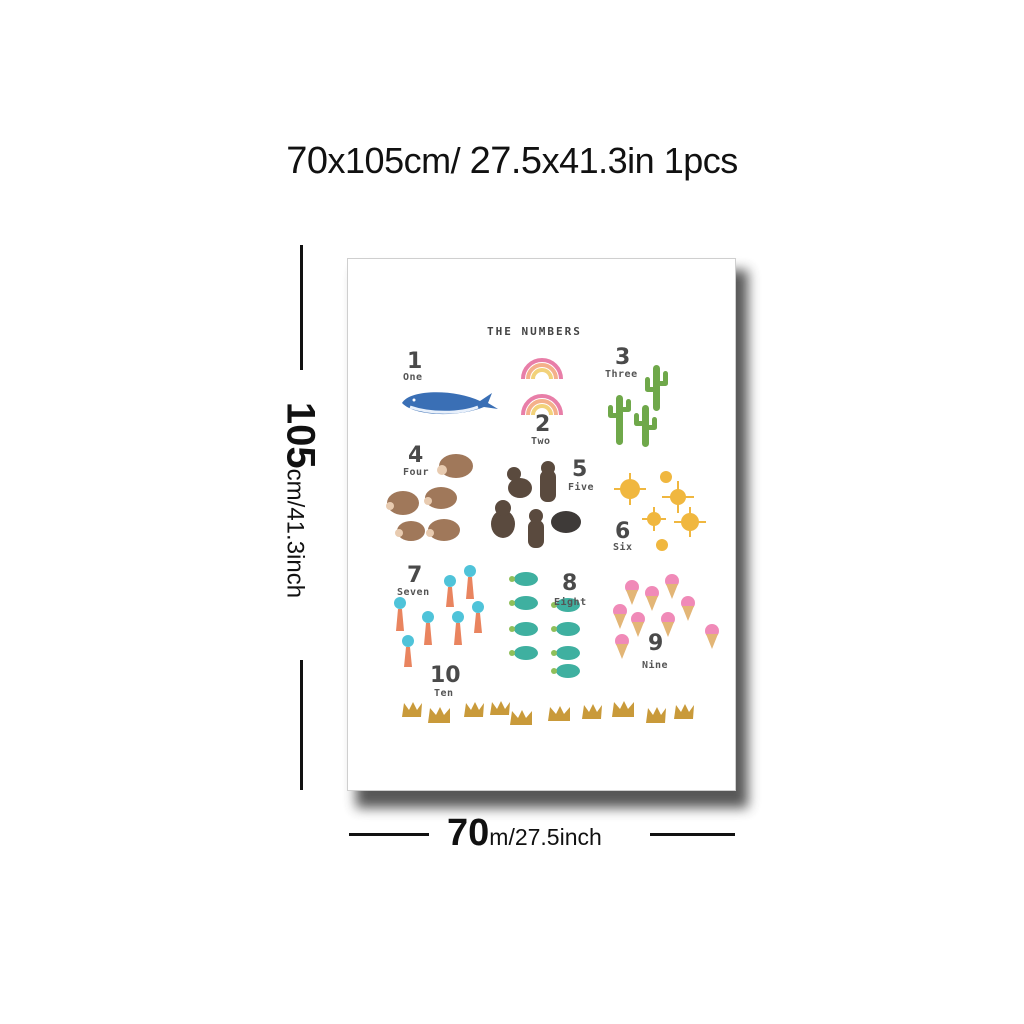 Image resolution: width=1024 pixels, height=1024 pixels. Describe the element at coordinates (543, 424) in the screenshot. I see `number-2: 2` at that location.